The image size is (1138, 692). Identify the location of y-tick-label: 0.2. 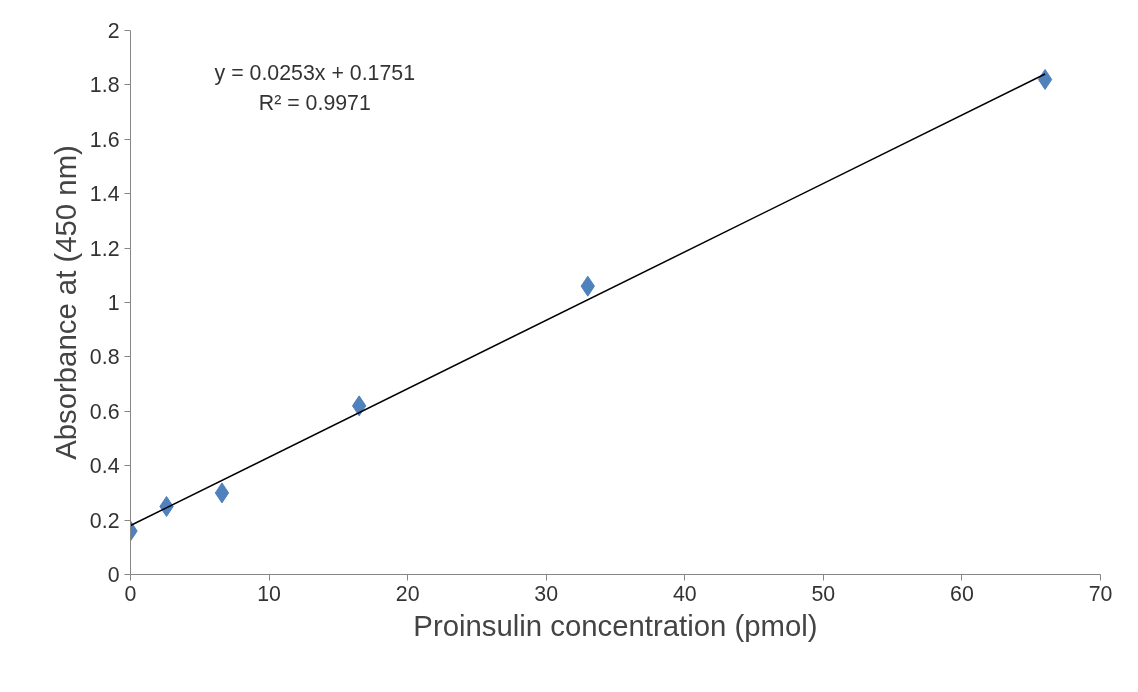
(104, 520).